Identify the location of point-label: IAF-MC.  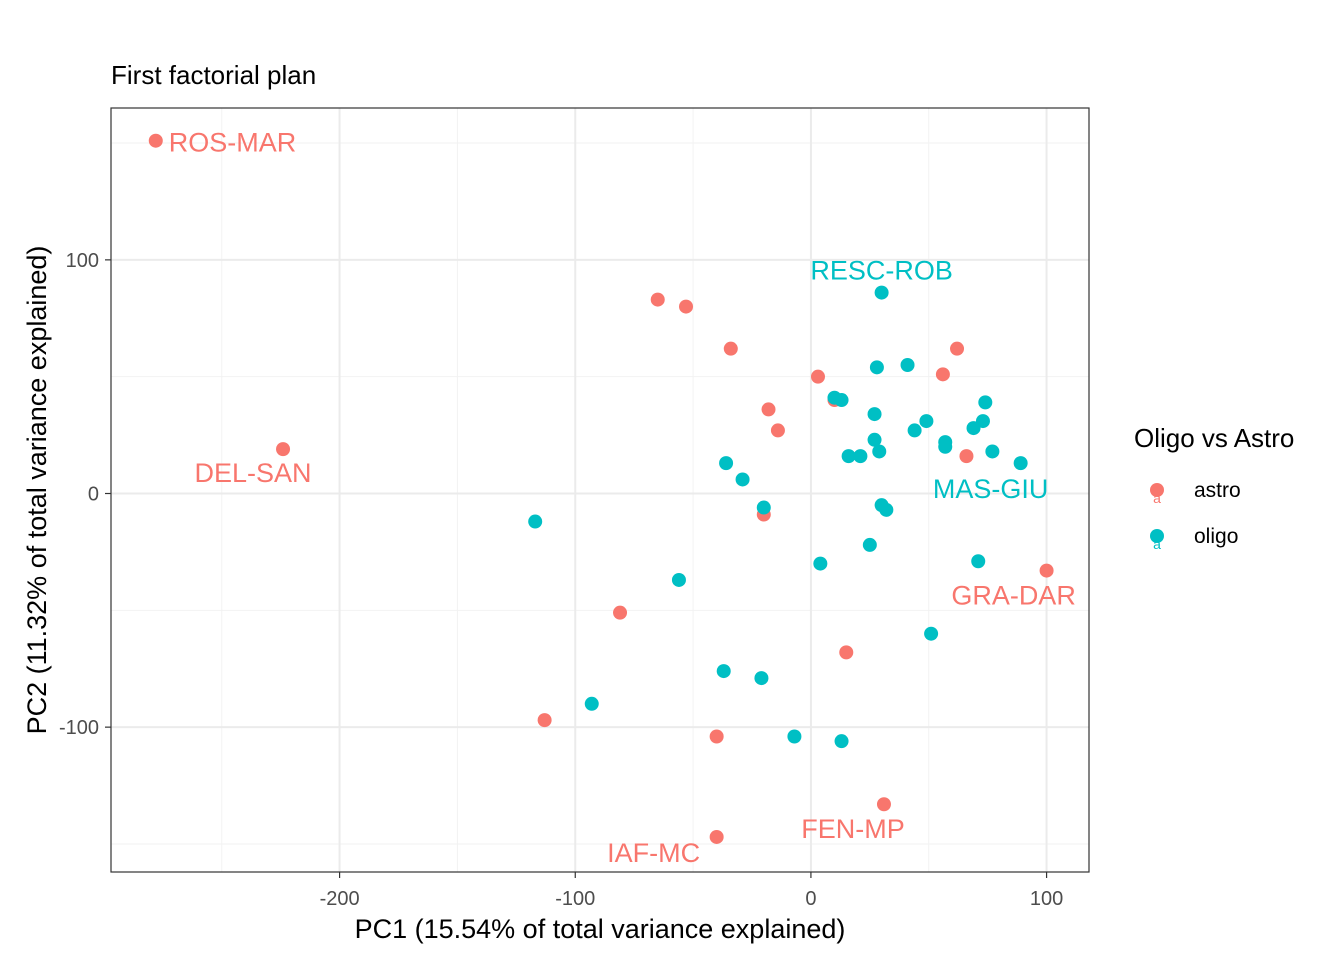
(653, 853).